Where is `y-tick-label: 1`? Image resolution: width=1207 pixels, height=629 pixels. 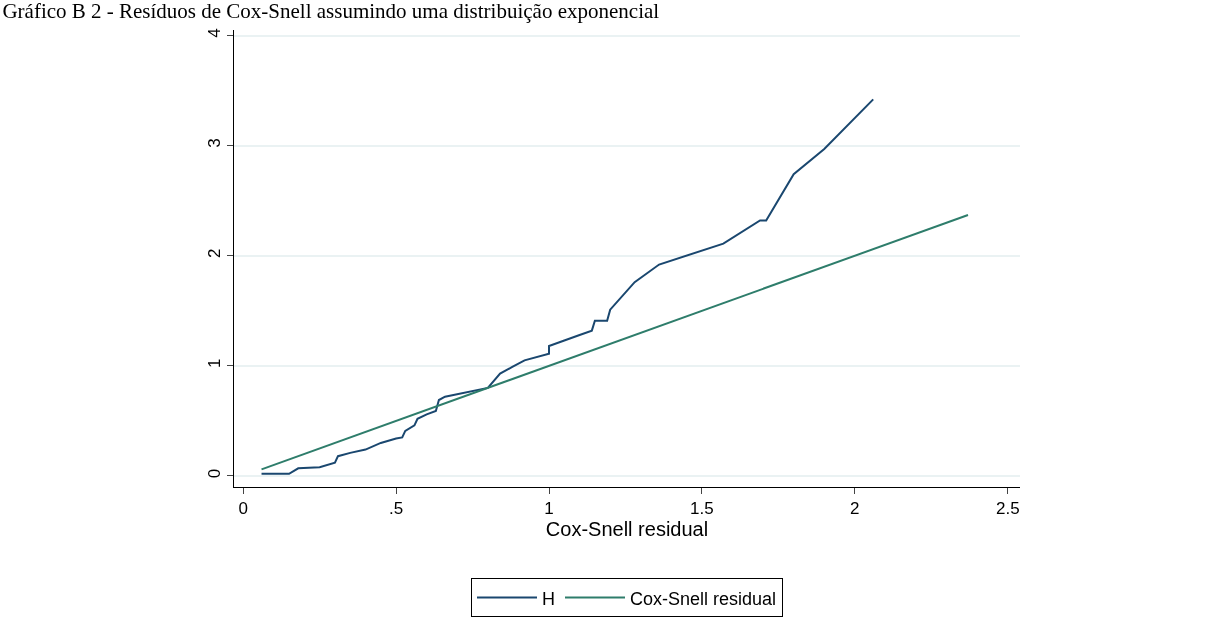 y-tick-label: 1 is located at coordinates (215, 363).